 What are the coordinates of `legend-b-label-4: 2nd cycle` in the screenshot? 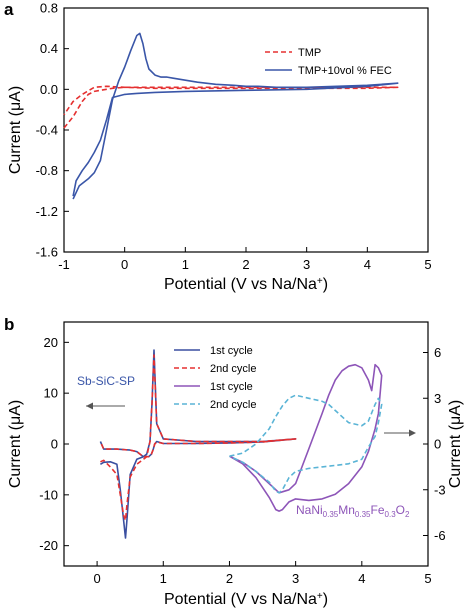 It's located at (233, 405).